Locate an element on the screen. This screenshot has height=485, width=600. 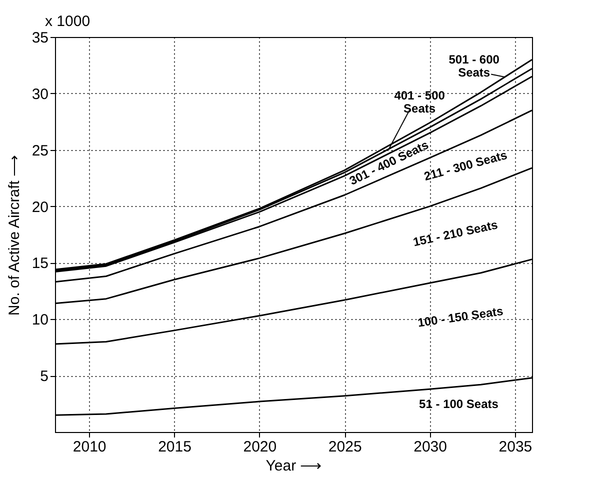
x-tick-label: 2035 is located at coordinates (515, 447).